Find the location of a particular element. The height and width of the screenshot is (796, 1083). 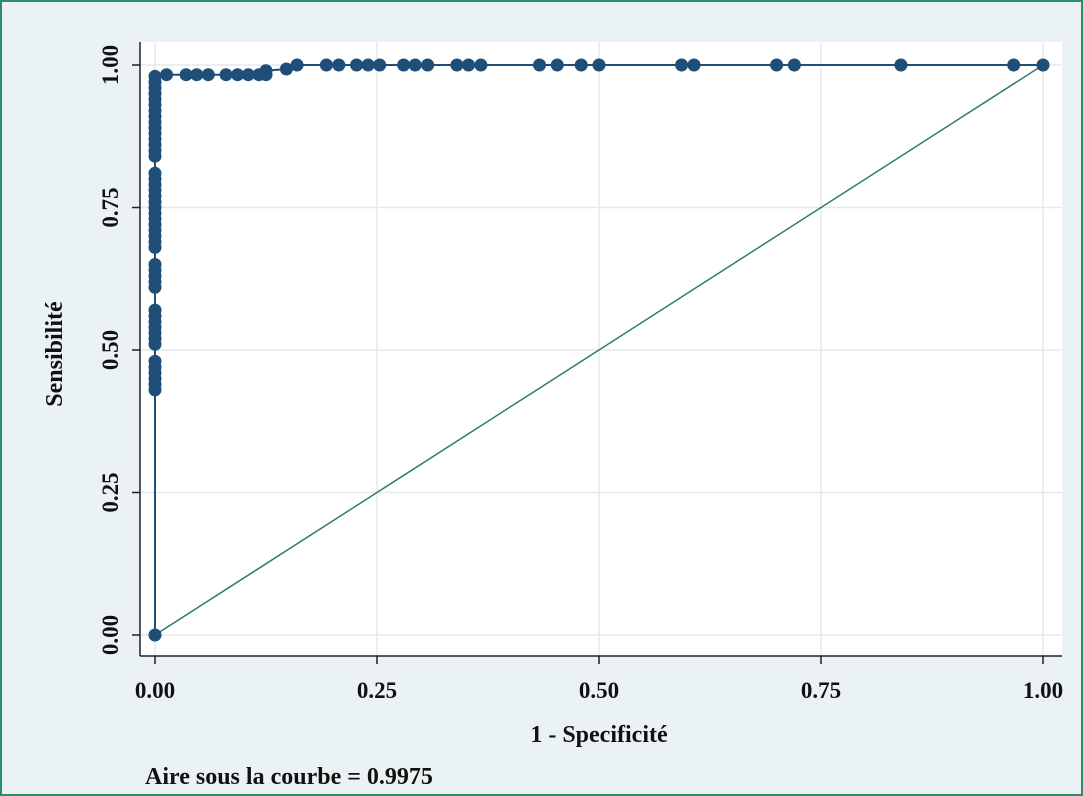

y-tick-label-0: 0.00 is located at coordinates (110, 635).